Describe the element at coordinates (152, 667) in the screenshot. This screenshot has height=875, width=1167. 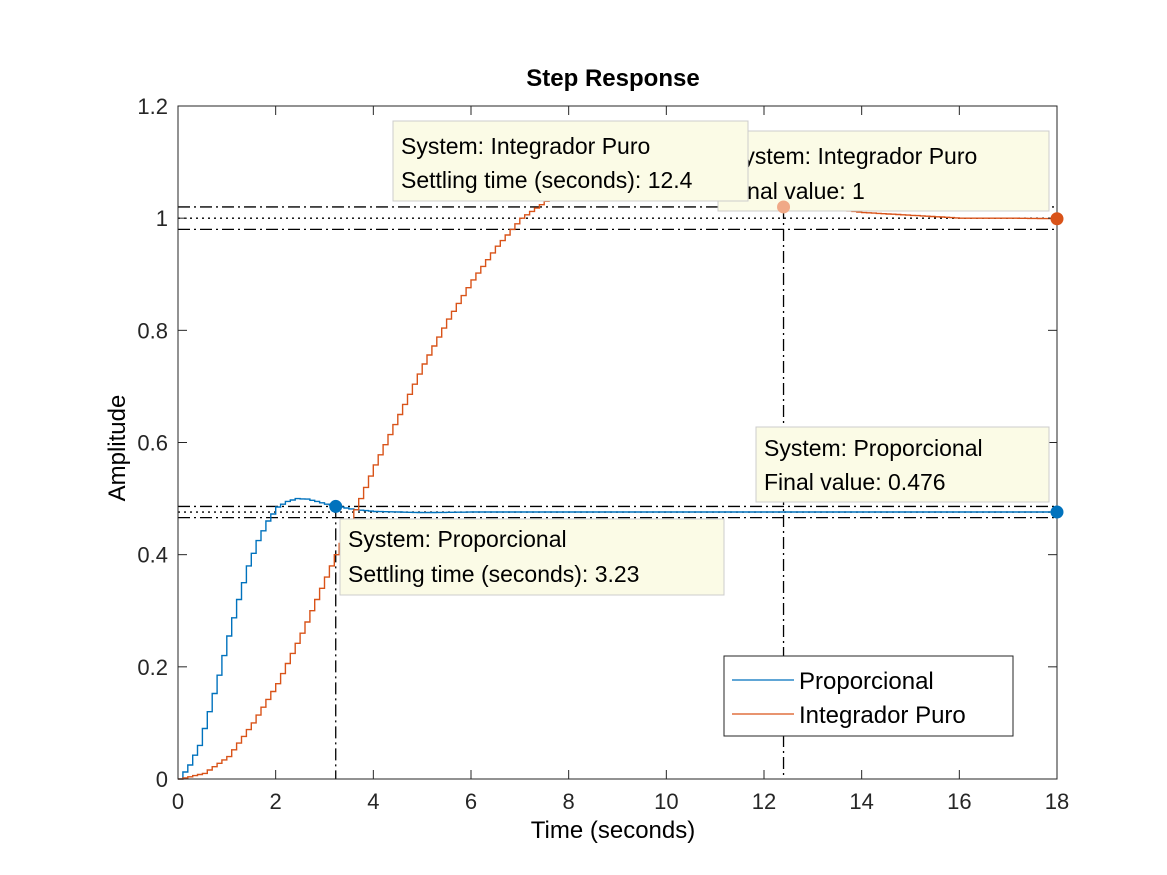
I see `y-tick-label: 0.2` at that location.